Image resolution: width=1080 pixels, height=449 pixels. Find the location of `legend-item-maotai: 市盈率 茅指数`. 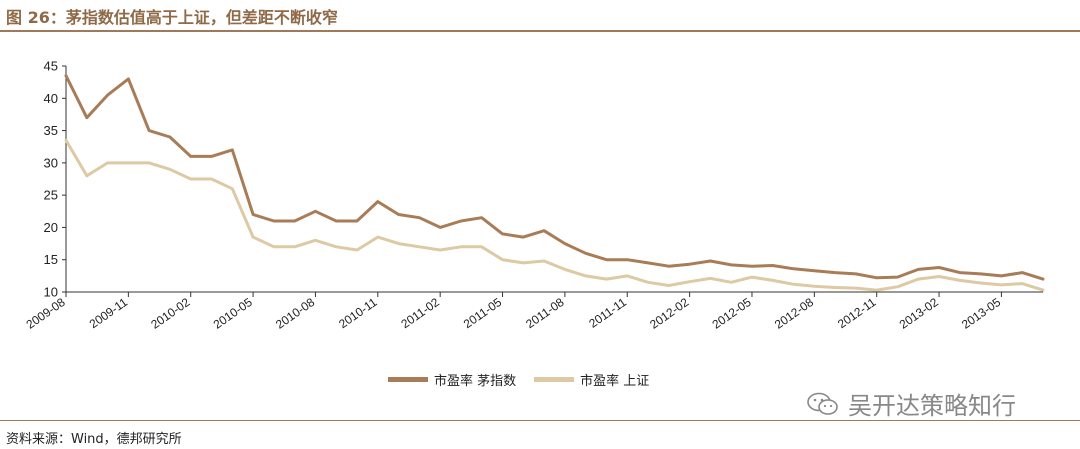

legend-item-maotai: 市盈率 茅指数 is located at coordinates (452, 379).